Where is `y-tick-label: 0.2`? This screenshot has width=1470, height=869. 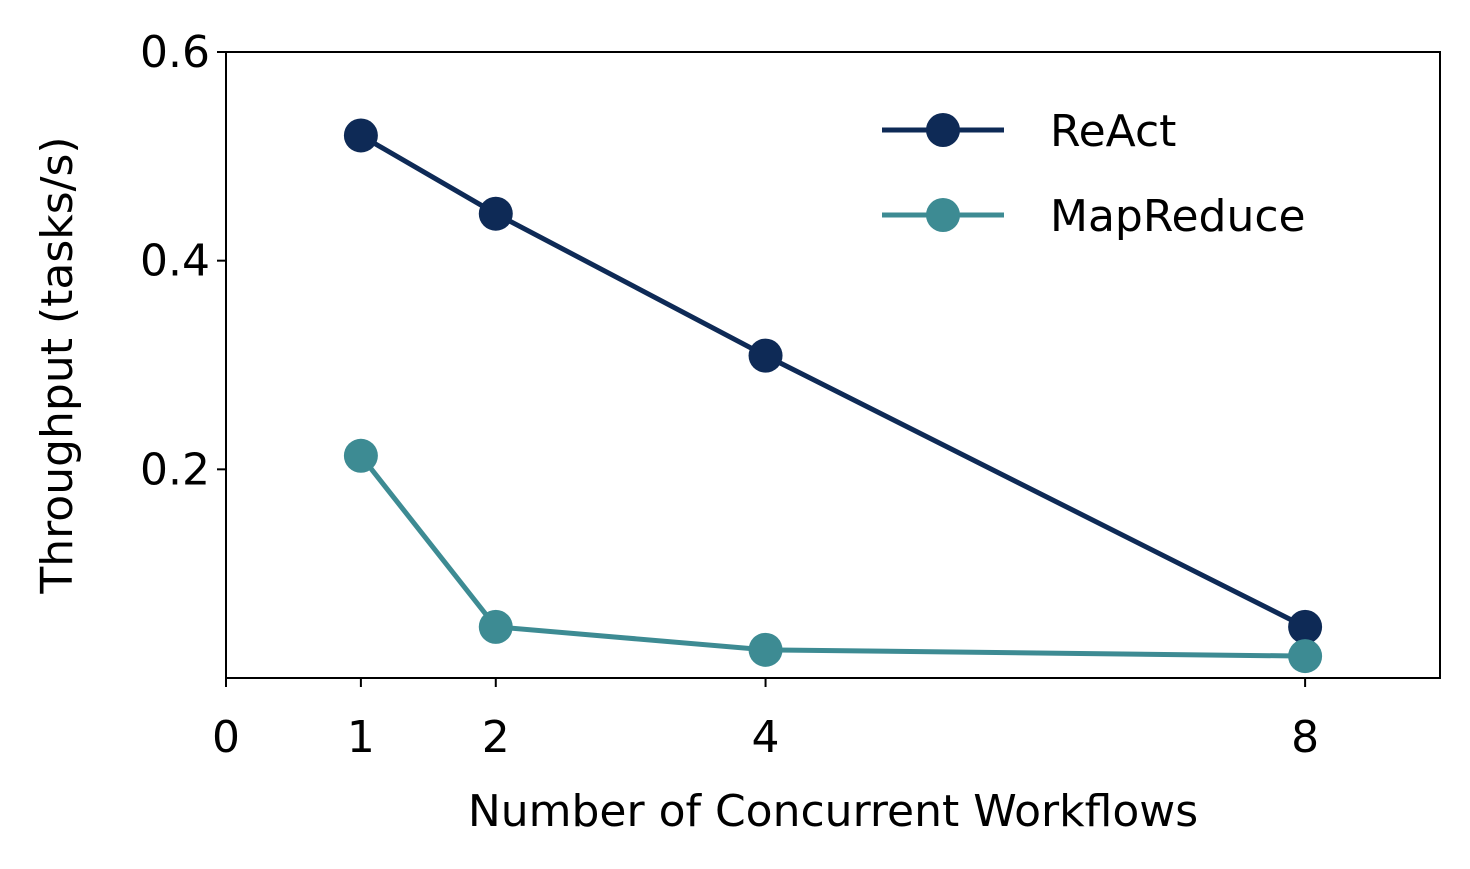 y-tick-label: 0.2 is located at coordinates (175, 469).